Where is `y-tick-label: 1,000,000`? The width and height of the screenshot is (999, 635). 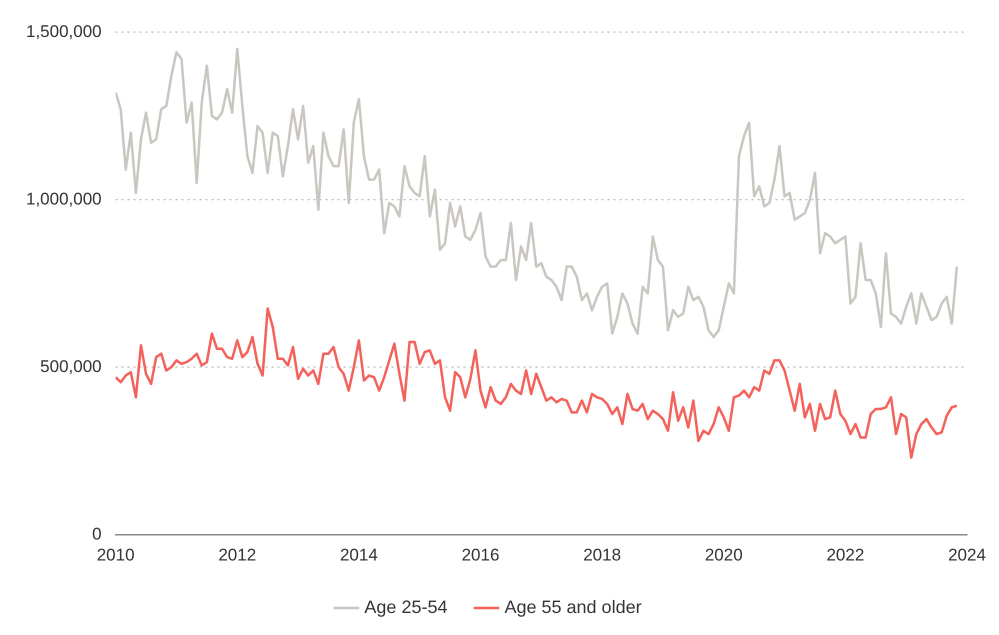
y-tick-label: 1,000,000 is located at coordinates (64, 198).